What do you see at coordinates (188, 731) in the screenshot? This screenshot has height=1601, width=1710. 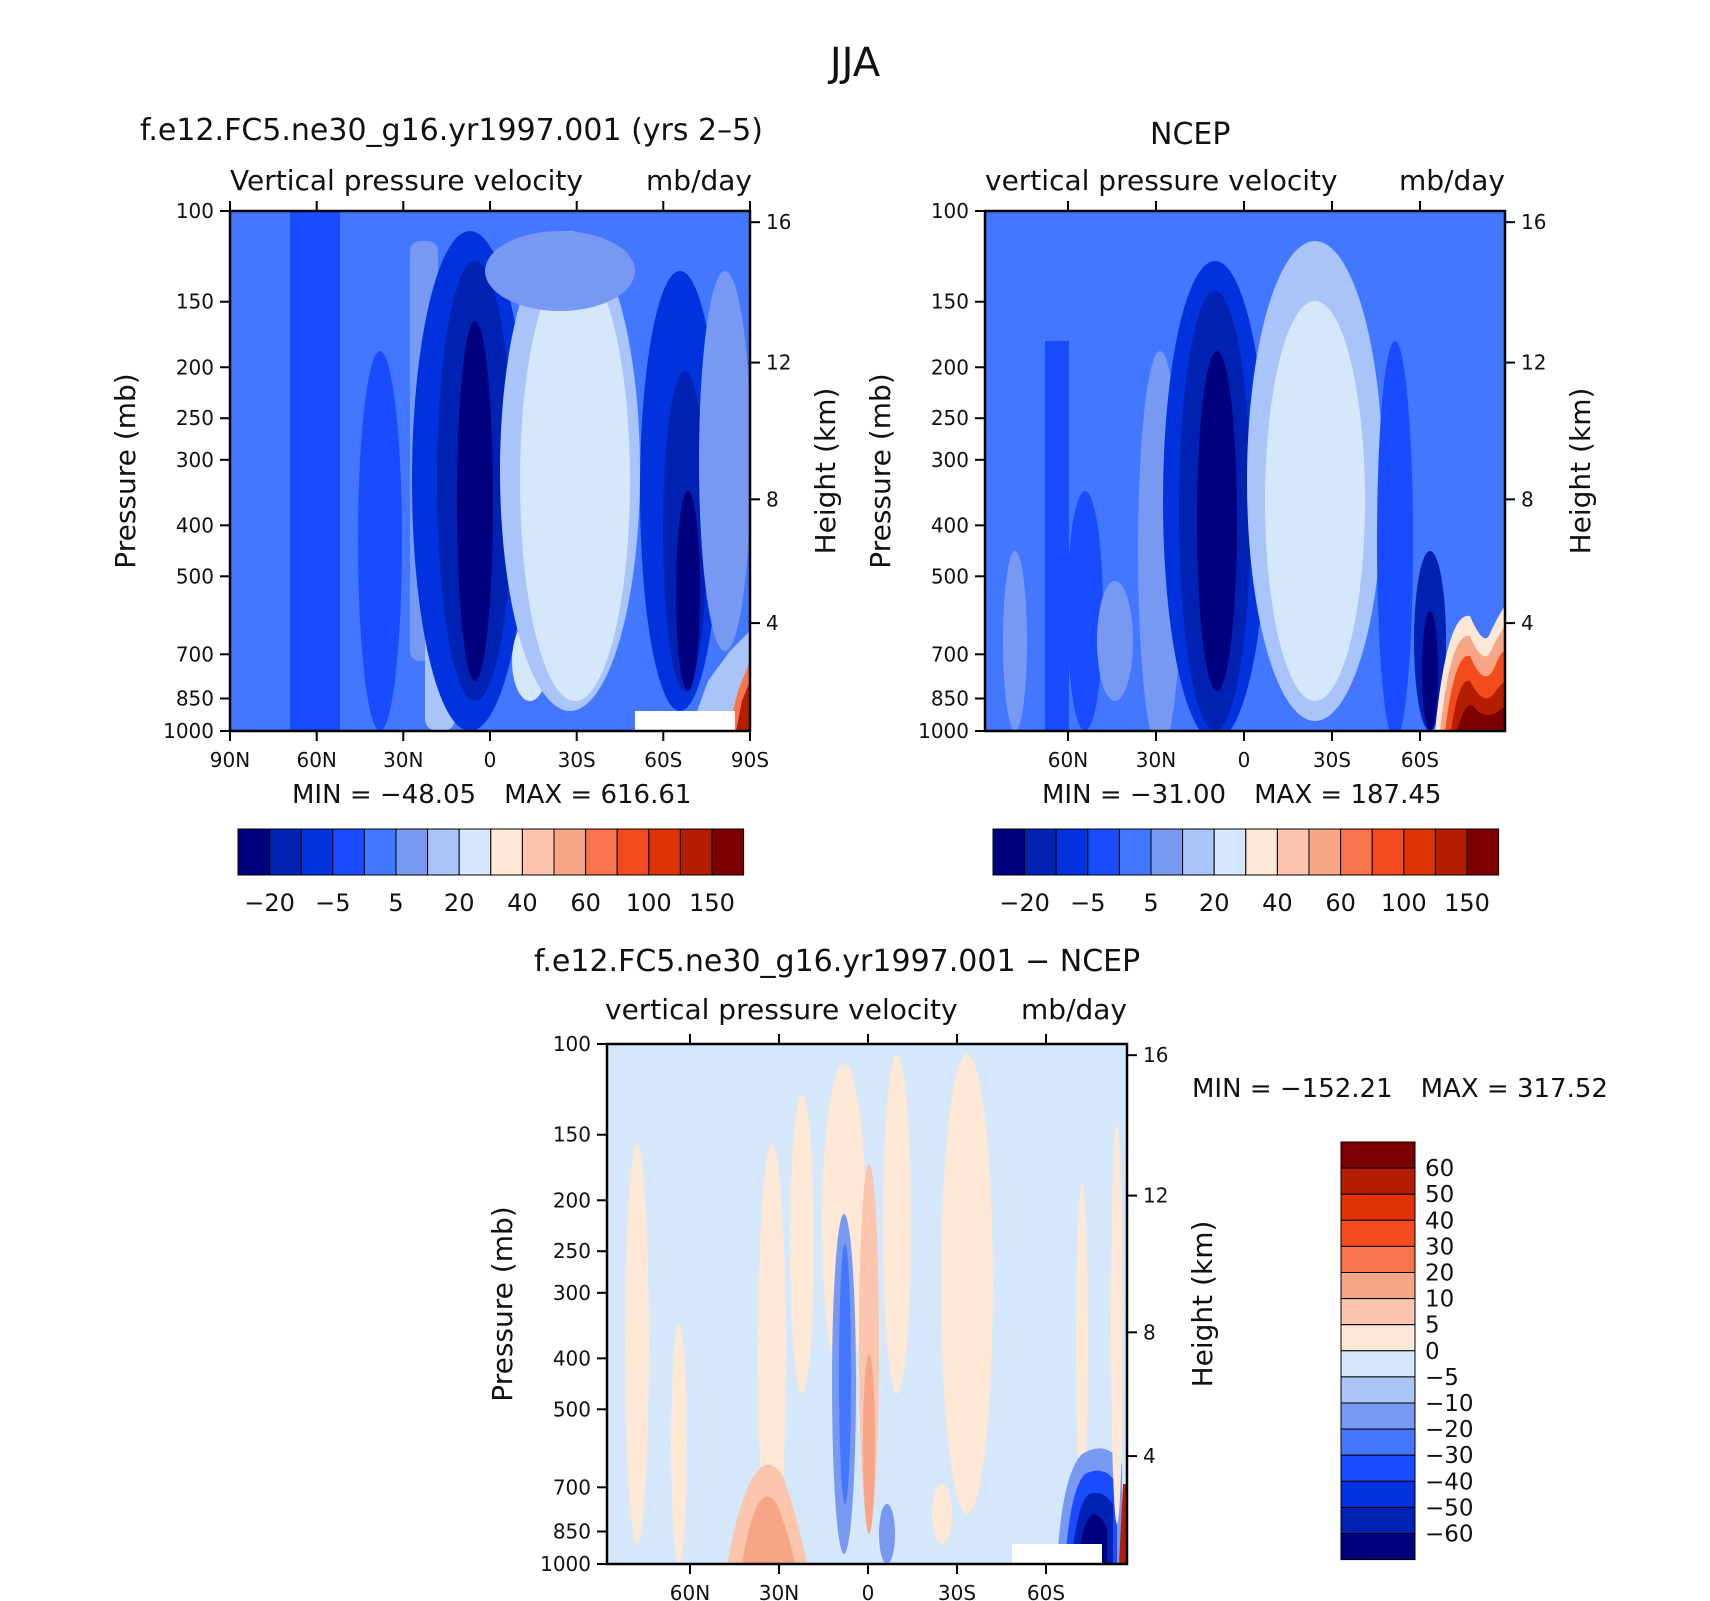 I see `panel1-ytick-label: 1000` at bounding box center [188, 731].